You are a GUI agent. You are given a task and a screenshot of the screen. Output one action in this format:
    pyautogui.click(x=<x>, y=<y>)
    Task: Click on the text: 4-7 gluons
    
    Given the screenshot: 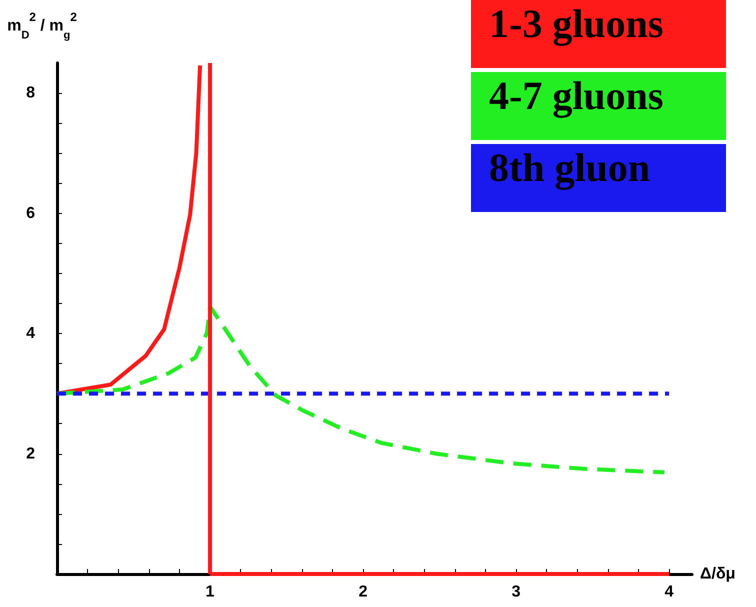 What is the action you would take?
    pyautogui.click(x=598, y=106)
    